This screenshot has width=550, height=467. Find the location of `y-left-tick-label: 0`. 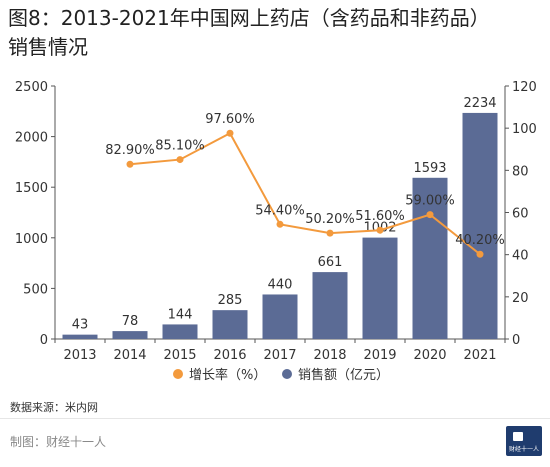

y-left-tick-label: 0 is located at coordinates (44, 340).